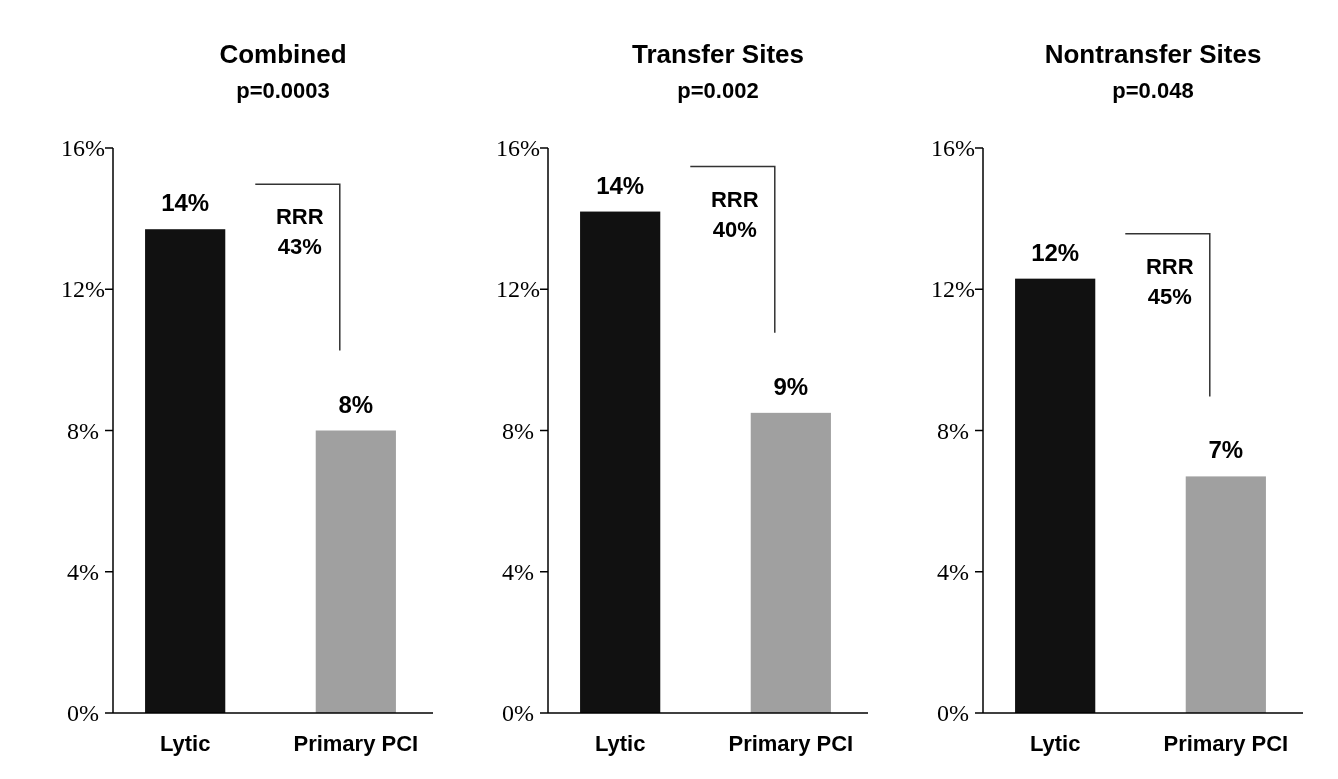 Image resolution: width=1338 pixels, height=779 pixels. Describe the element at coordinates (356, 404) in the screenshot. I see `data-label: 8%` at that location.